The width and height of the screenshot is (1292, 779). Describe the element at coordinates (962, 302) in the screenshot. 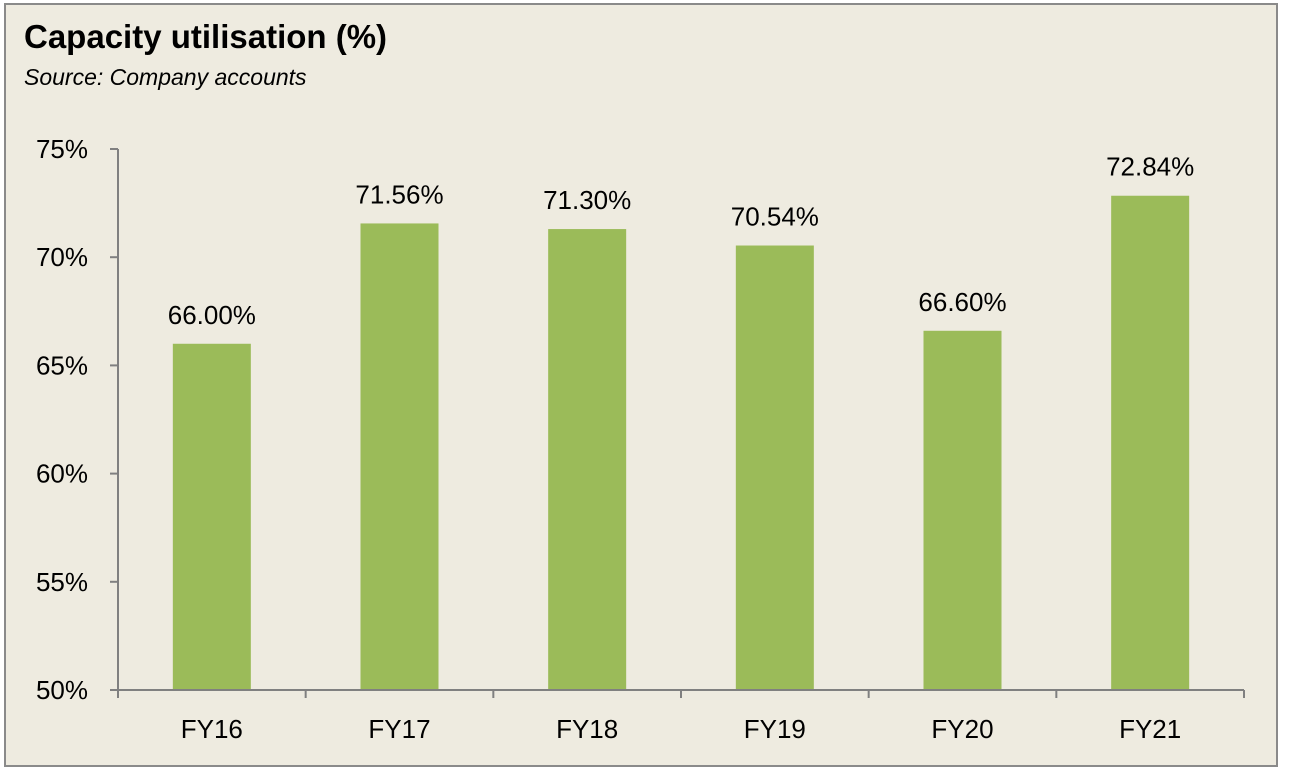

I see `data-label-fy20: 66.60%` at that location.